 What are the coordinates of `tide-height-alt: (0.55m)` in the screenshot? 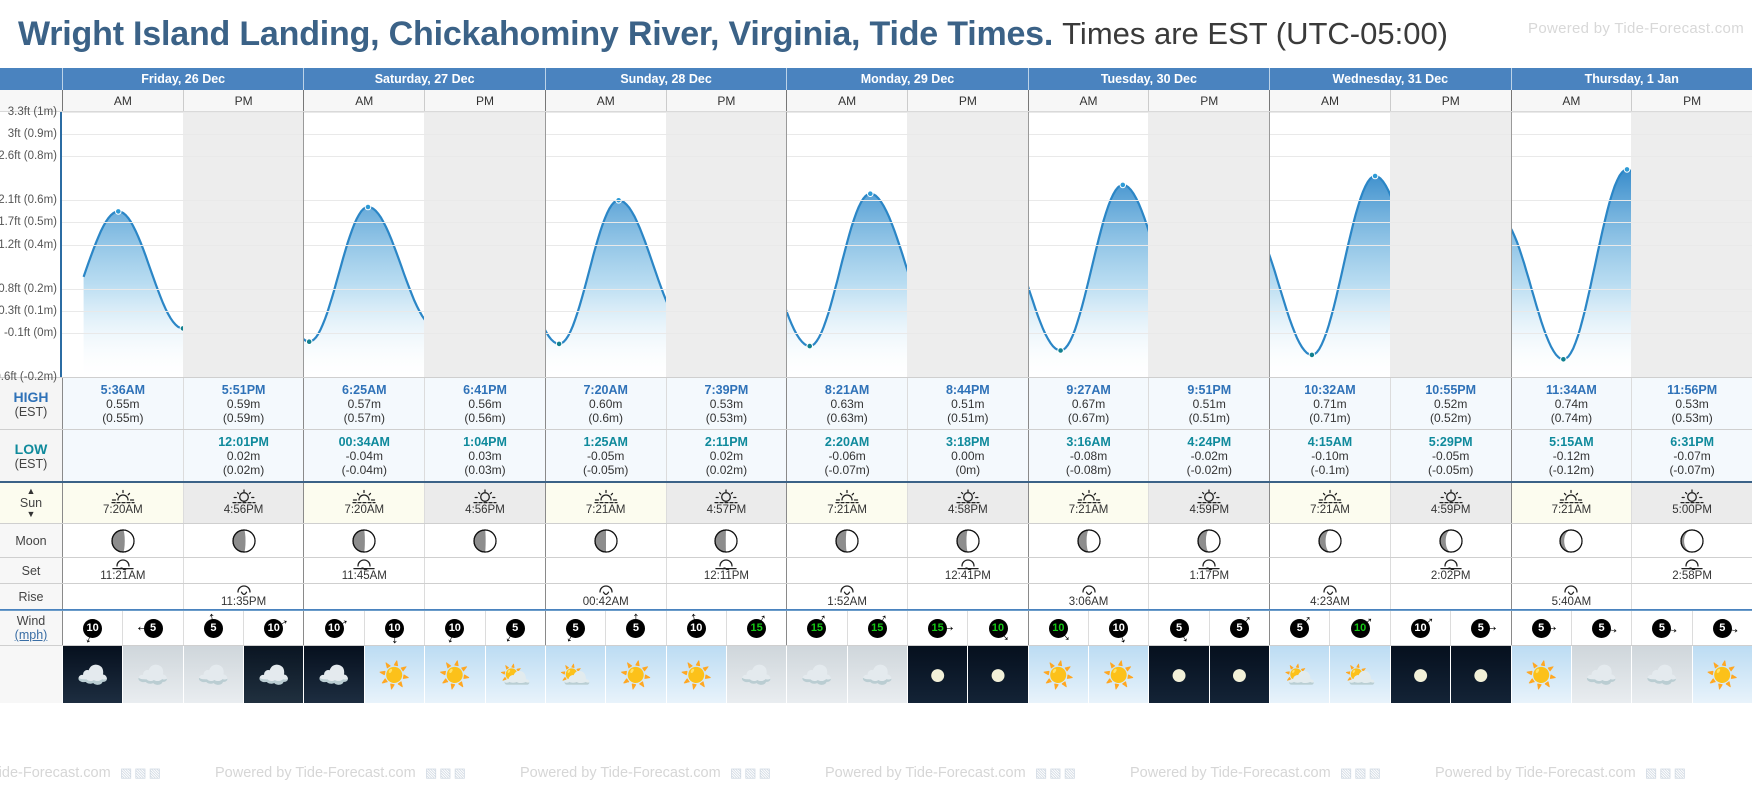 It's located at (123, 417).